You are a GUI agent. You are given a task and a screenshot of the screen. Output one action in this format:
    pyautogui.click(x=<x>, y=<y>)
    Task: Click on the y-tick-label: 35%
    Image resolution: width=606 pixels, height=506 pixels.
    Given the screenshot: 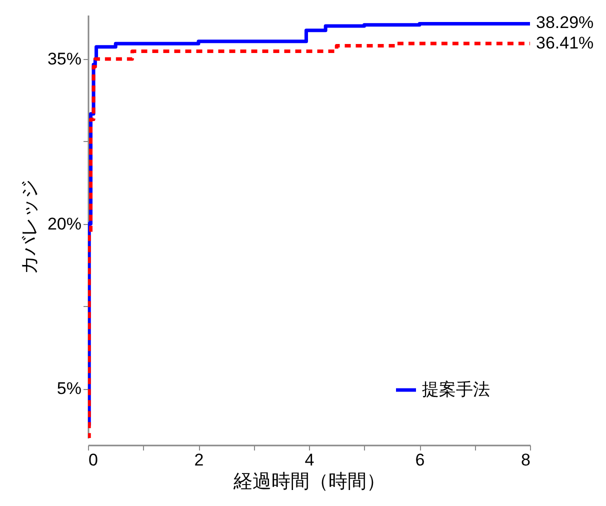 What is the action you would take?
    pyautogui.click(x=64, y=58)
    